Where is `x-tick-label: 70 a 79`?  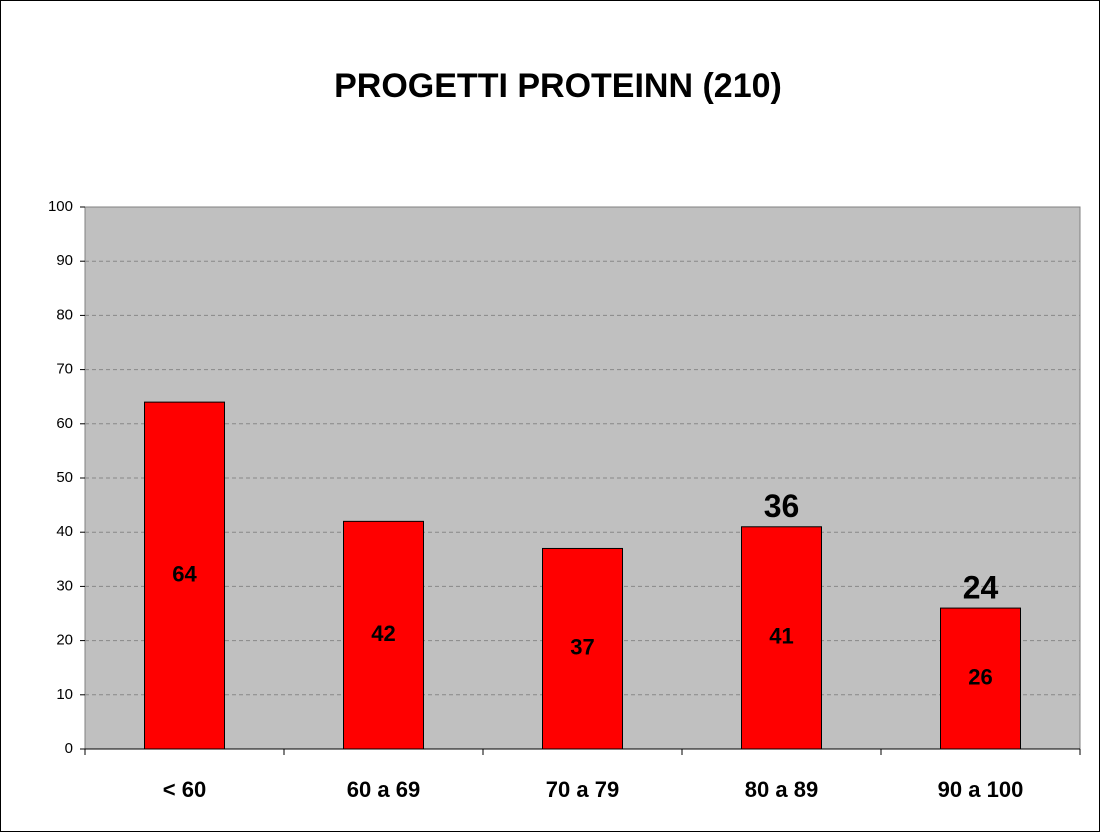 x-tick-label: 70 a 79 is located at coordinates (582, 789).